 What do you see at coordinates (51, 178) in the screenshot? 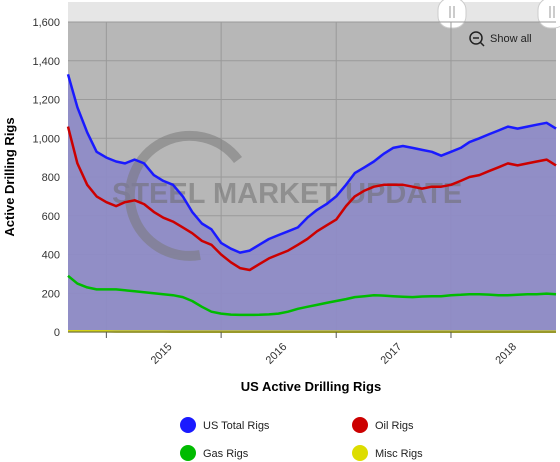
I see `y-tick-label: 800` at bounding box center [51, 178].